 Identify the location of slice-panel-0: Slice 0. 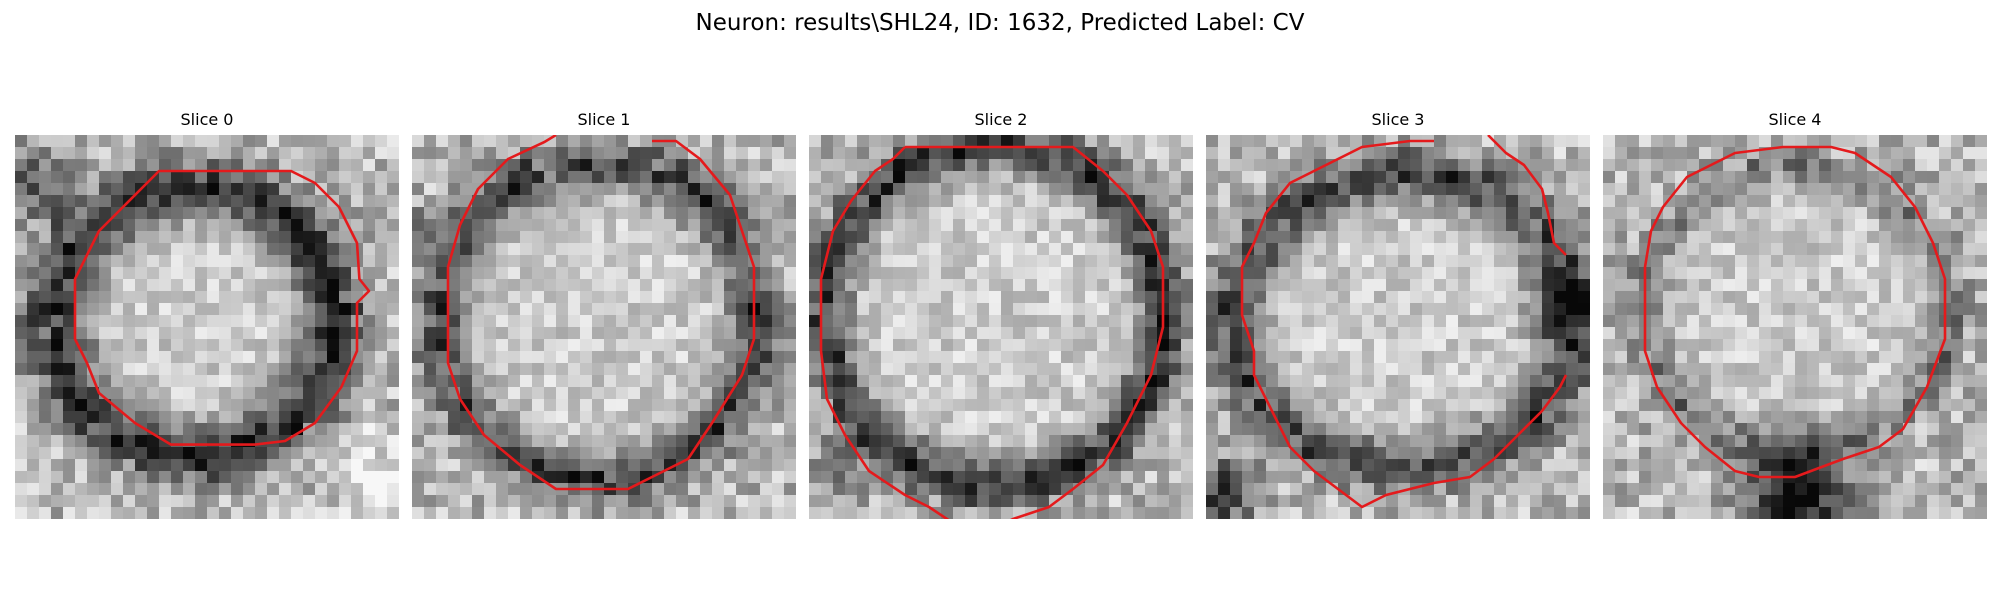
(207, 315).